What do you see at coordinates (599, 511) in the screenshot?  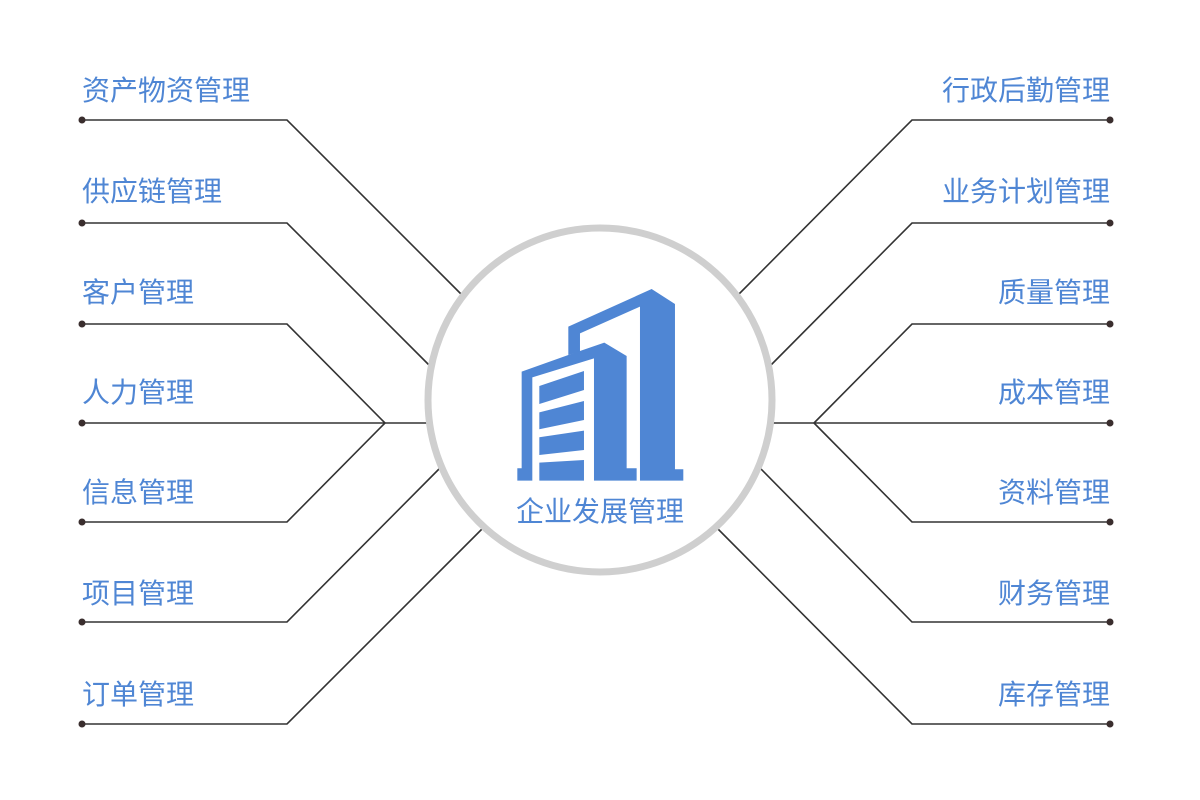 I see `center-title: 企业发展管理` at bounding box center [599, 511].